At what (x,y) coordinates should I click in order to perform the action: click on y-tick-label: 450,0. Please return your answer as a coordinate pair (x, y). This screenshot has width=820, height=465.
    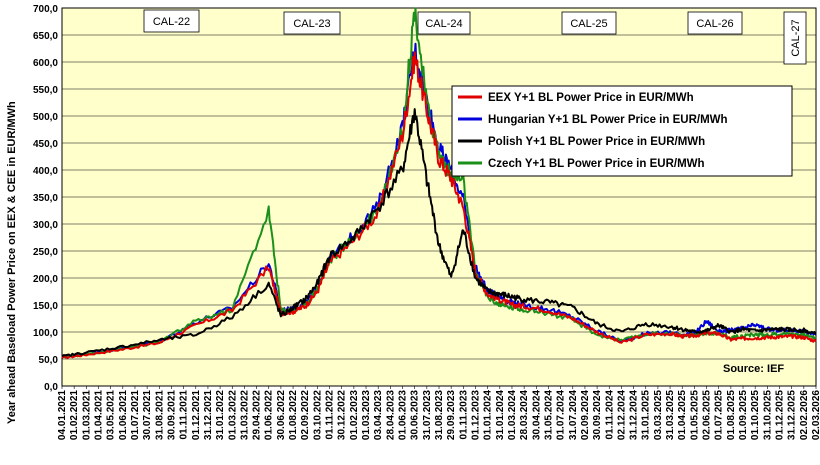
    Looking at the image, I should click on (45, 144).